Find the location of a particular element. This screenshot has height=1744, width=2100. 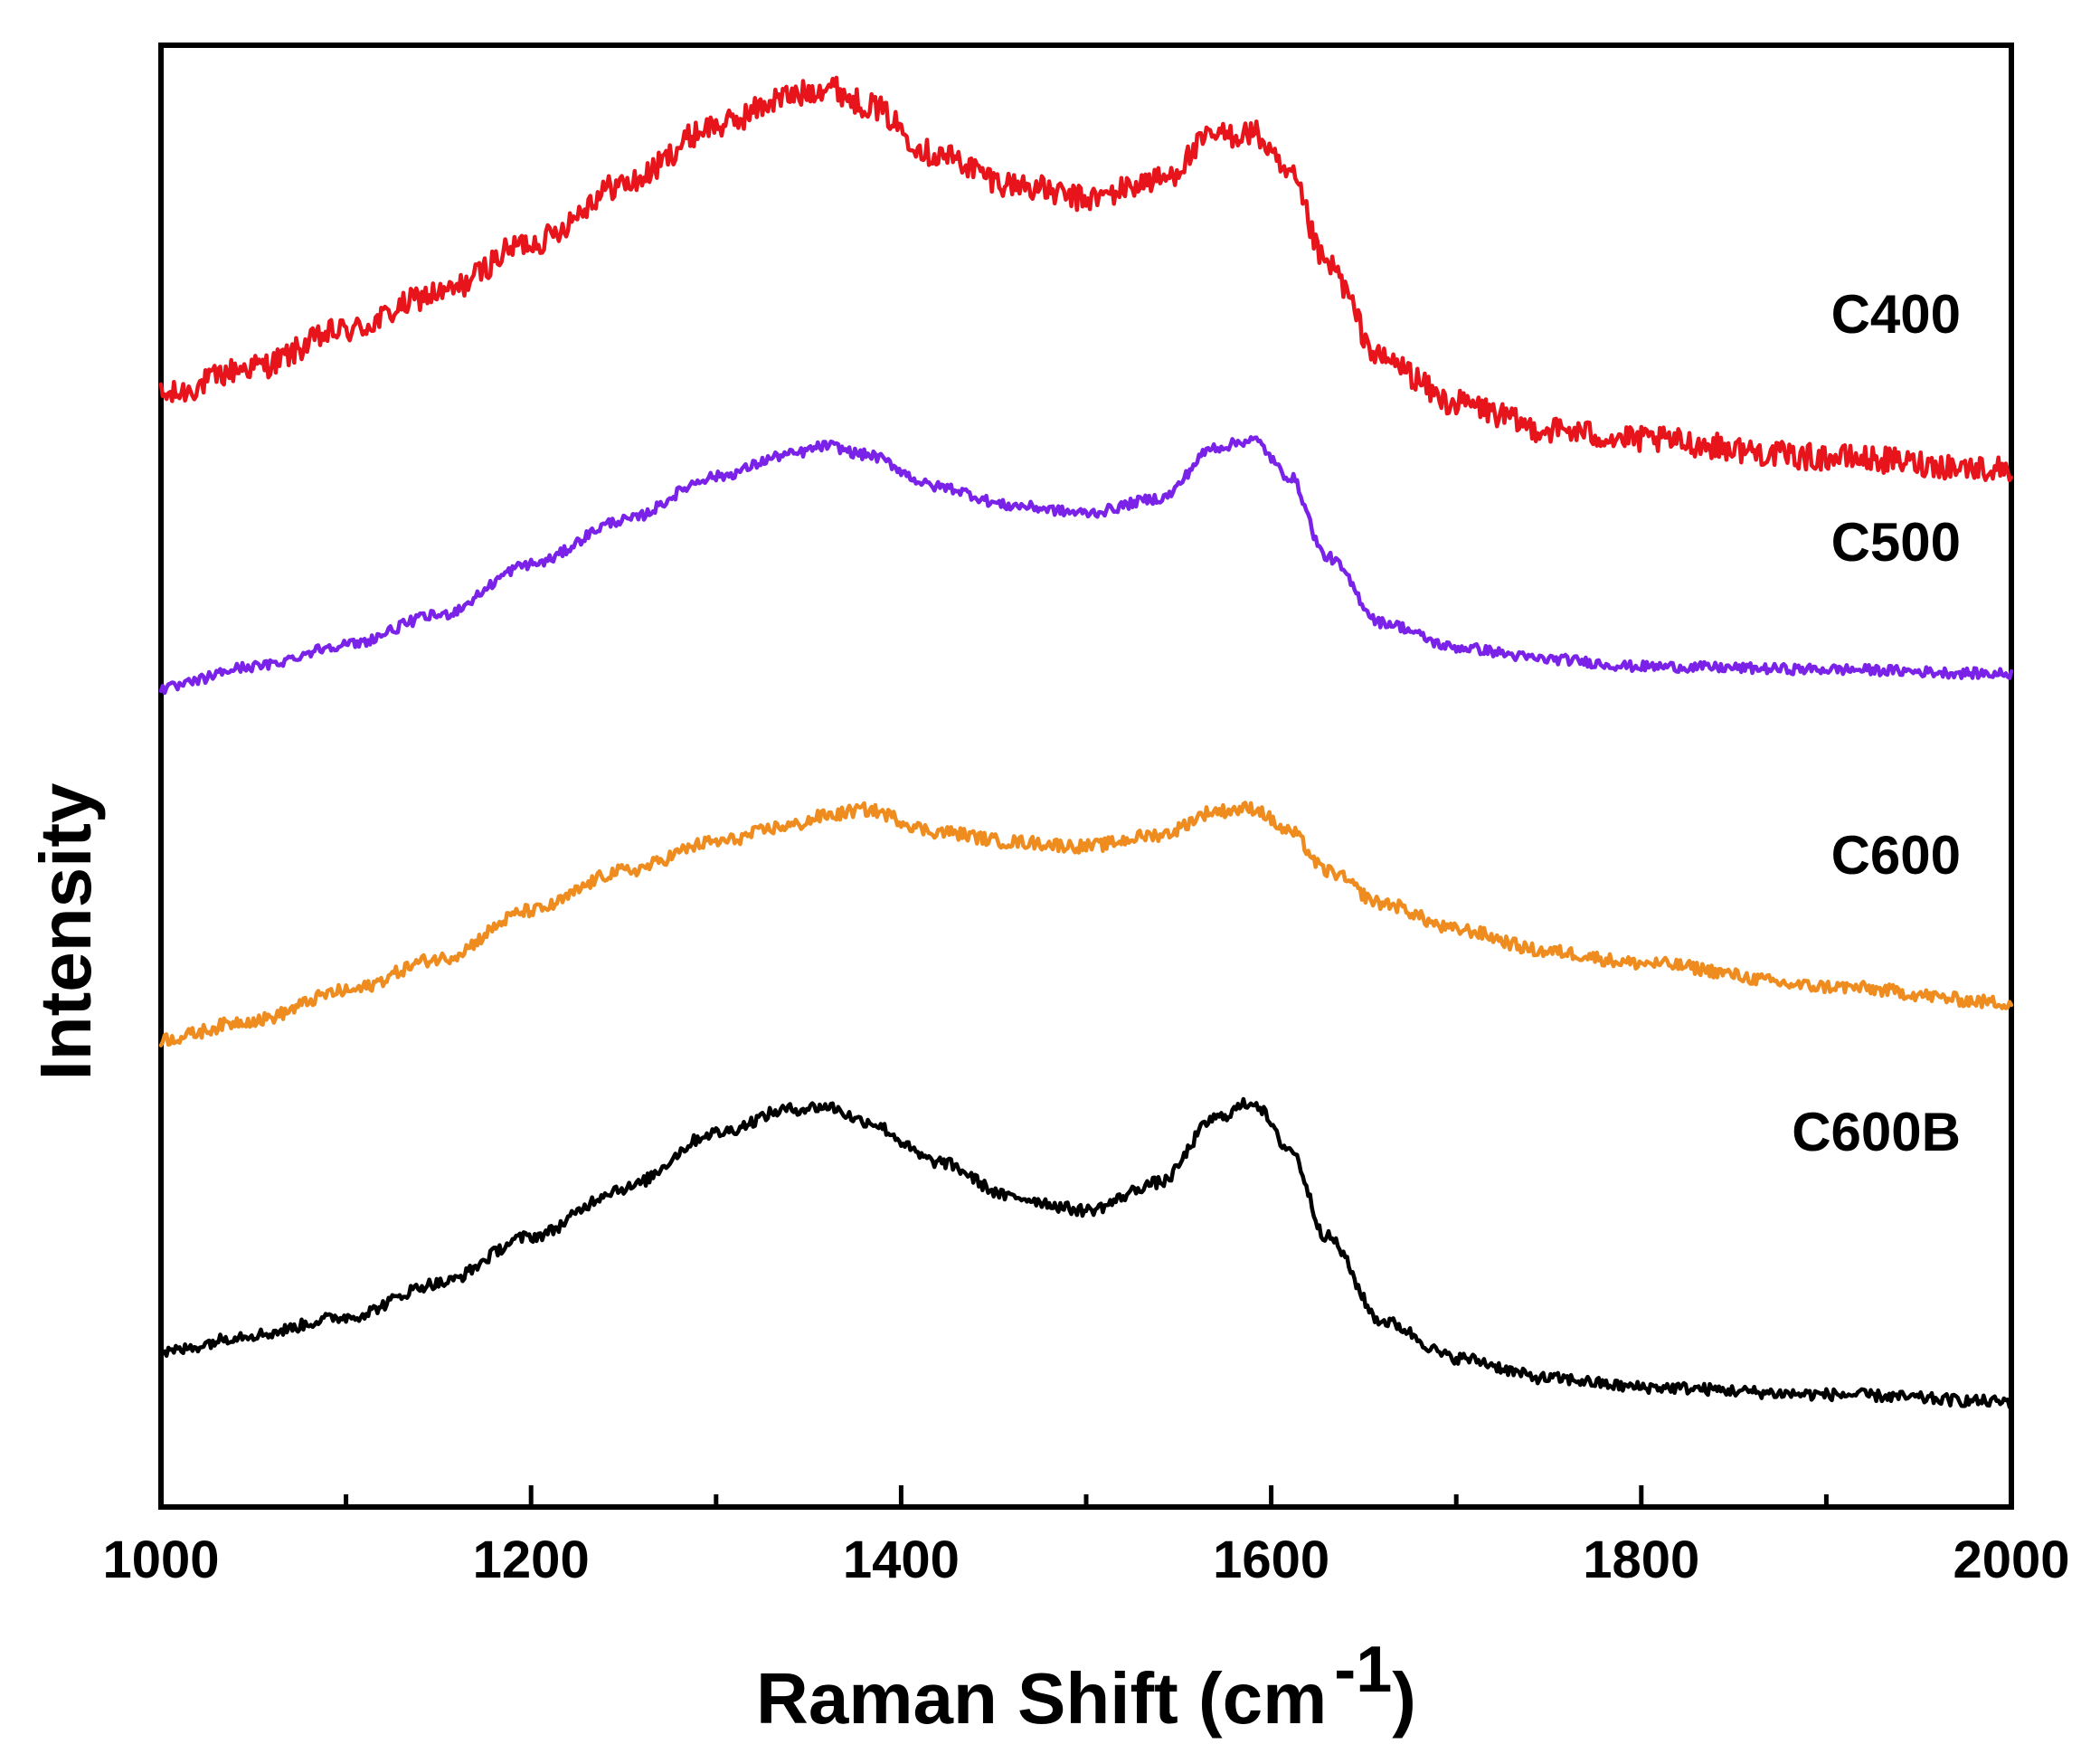

x-tick-label: 1000 is located at coordinates (160, 1560).